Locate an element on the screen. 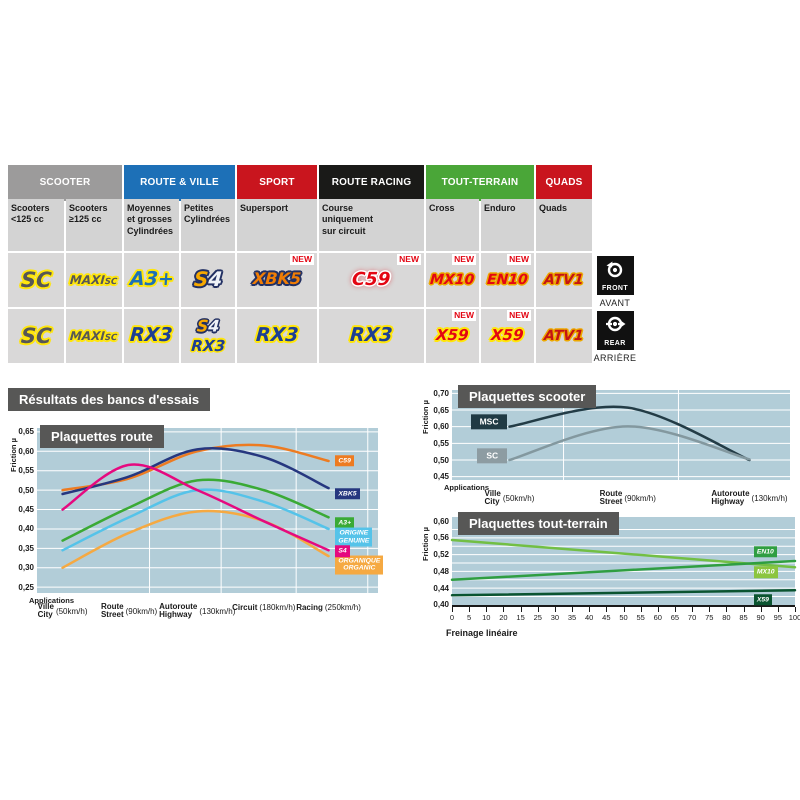  logo-mx10: MX10 is located at coordinates (452, 279).